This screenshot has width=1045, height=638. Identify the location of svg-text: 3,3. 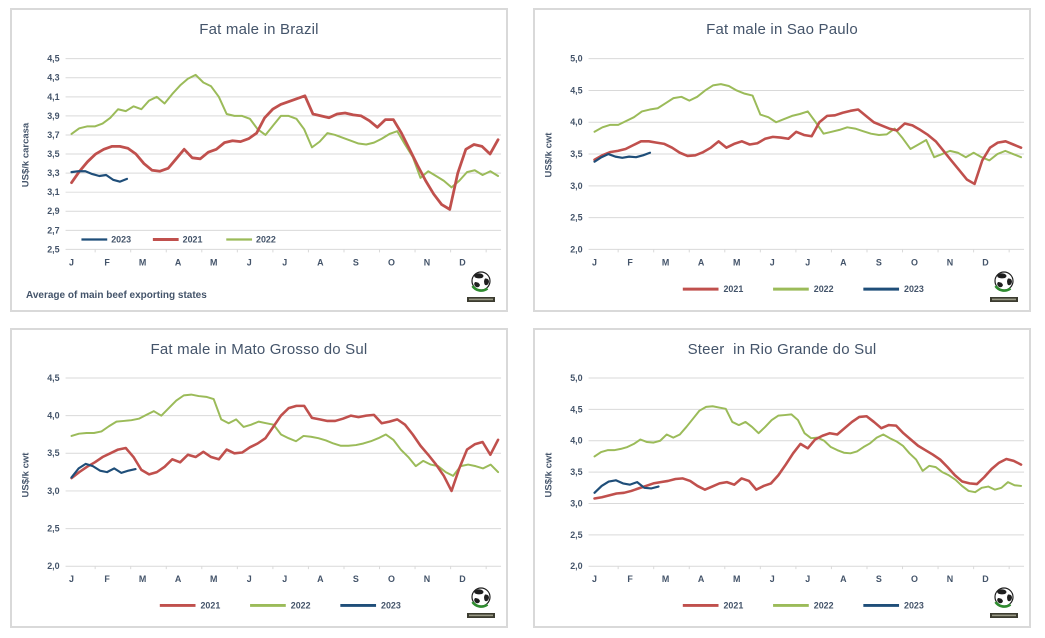
(53, 173).